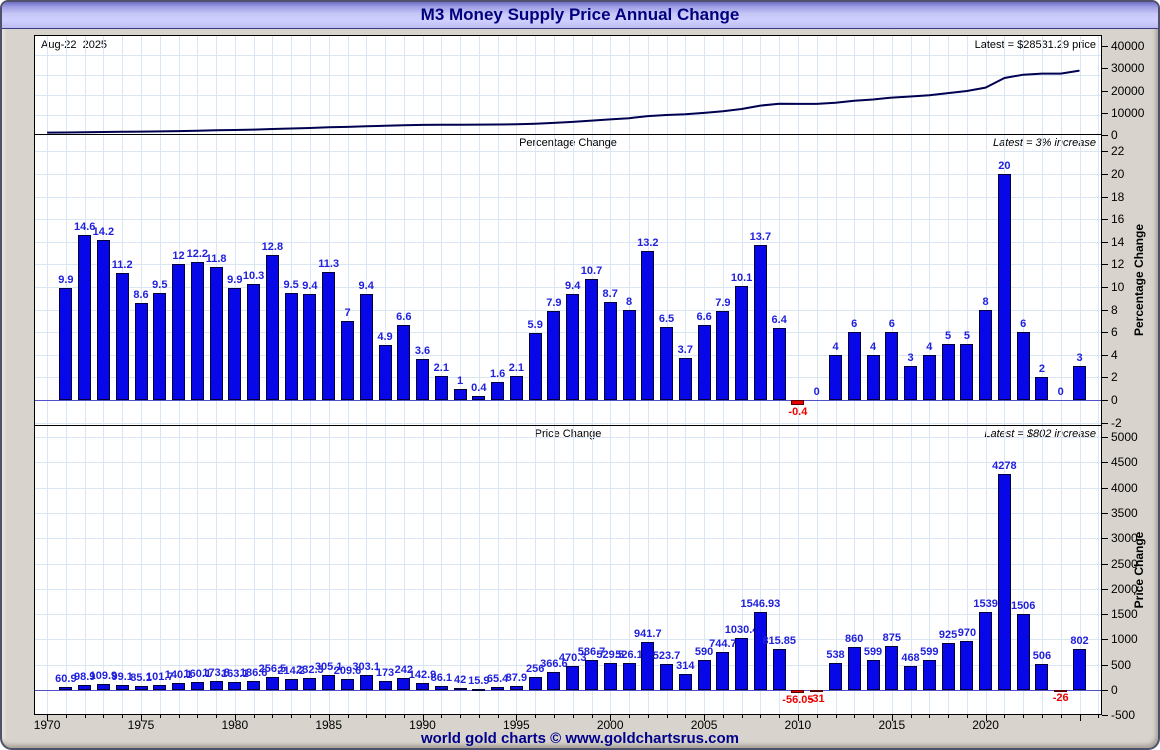 The width and height of the screenshot is (1160, 750). Describe the element at coordinates (910, 678) in the screenshot. I see `bar-2016` at that location.